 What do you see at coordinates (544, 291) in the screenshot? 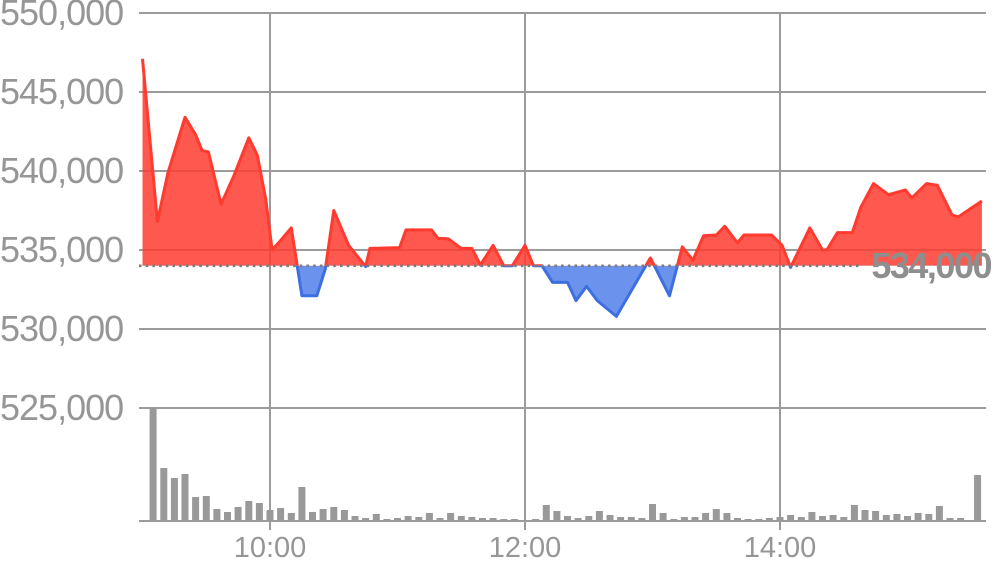
I see `price-line-down` at bounding box center [544, 291].